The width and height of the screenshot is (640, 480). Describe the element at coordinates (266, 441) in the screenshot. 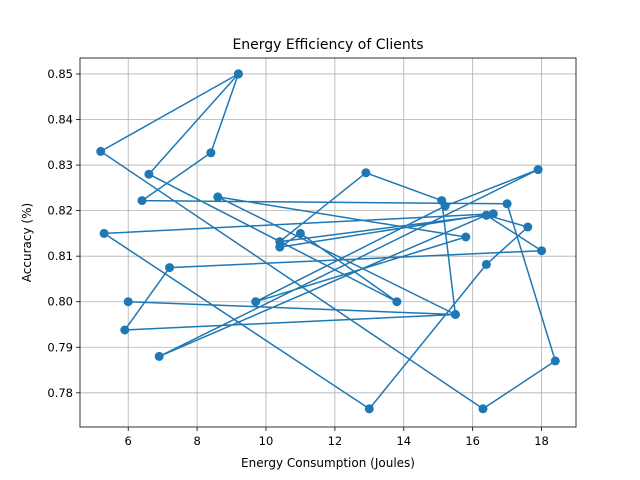

I see `x-tick-label: 10` at that location.